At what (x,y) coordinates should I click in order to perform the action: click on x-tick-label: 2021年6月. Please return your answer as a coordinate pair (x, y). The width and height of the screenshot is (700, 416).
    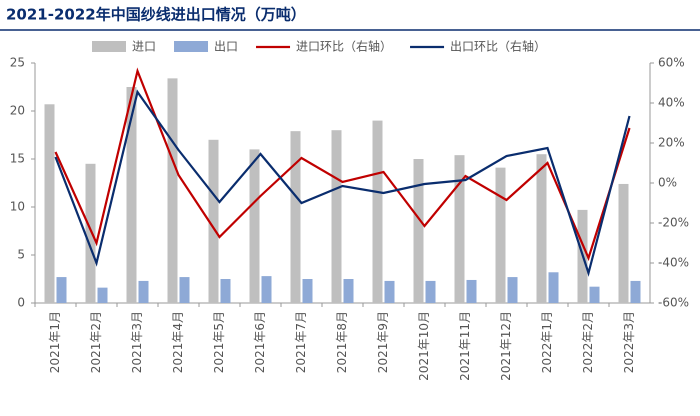
    Looking at the image, I should click on (260, 342).